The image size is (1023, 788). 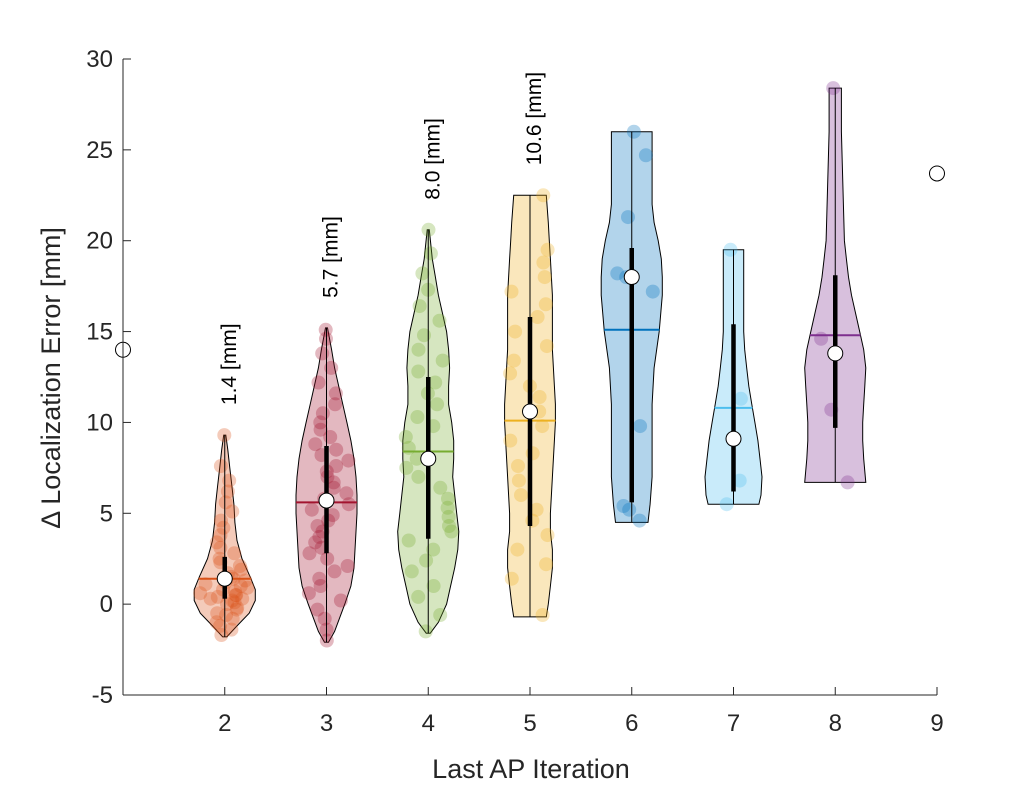 I want to click on y-tick-label-1: 0, so click(x=106, y=604).